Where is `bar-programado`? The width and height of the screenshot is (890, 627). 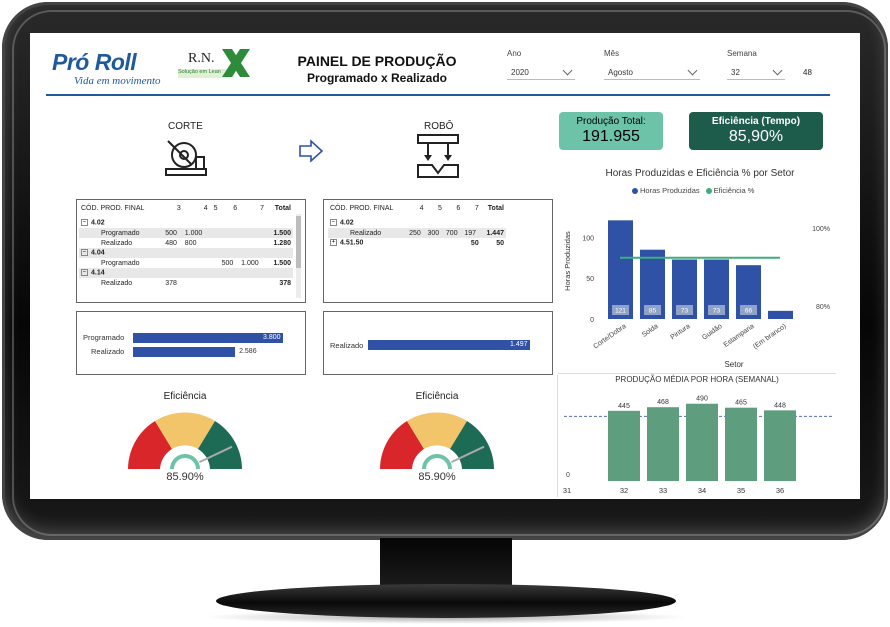
bar-programado is located at coordinates (208, 338).